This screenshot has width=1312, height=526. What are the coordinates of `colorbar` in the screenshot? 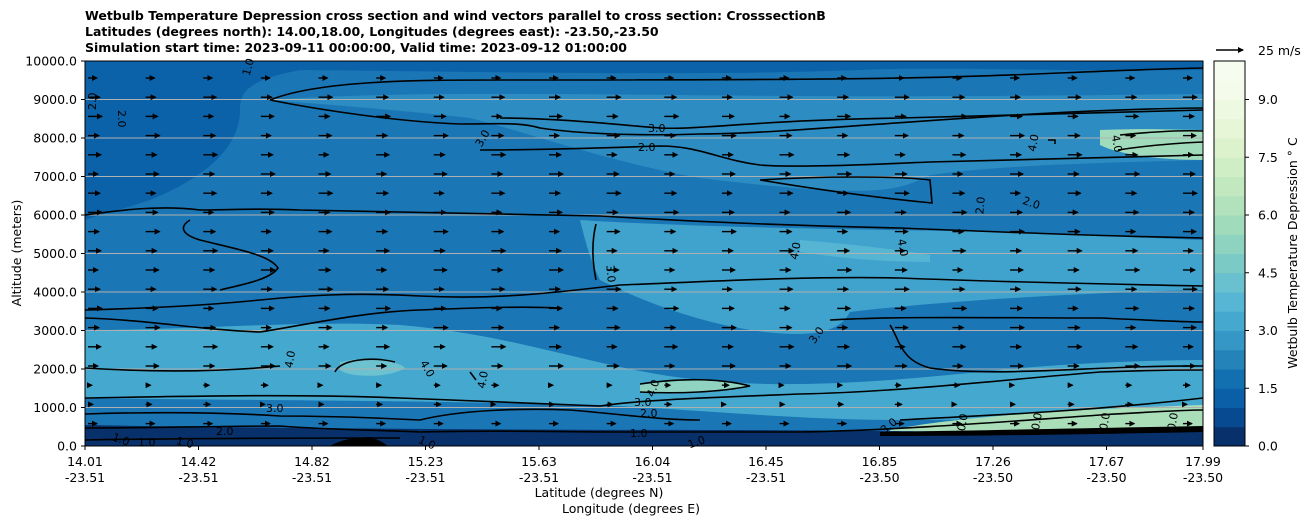 It's located at (1229, 254).